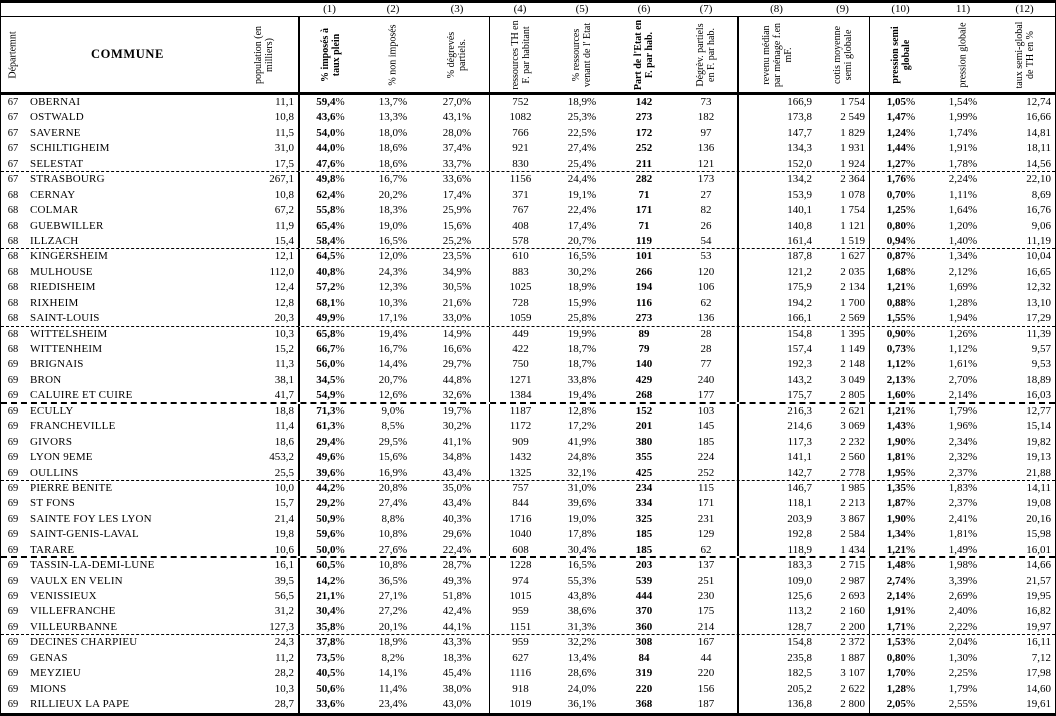 The image size is (1056, 716). I want to click on cell-col11: 2,24%, so click(963, 179).